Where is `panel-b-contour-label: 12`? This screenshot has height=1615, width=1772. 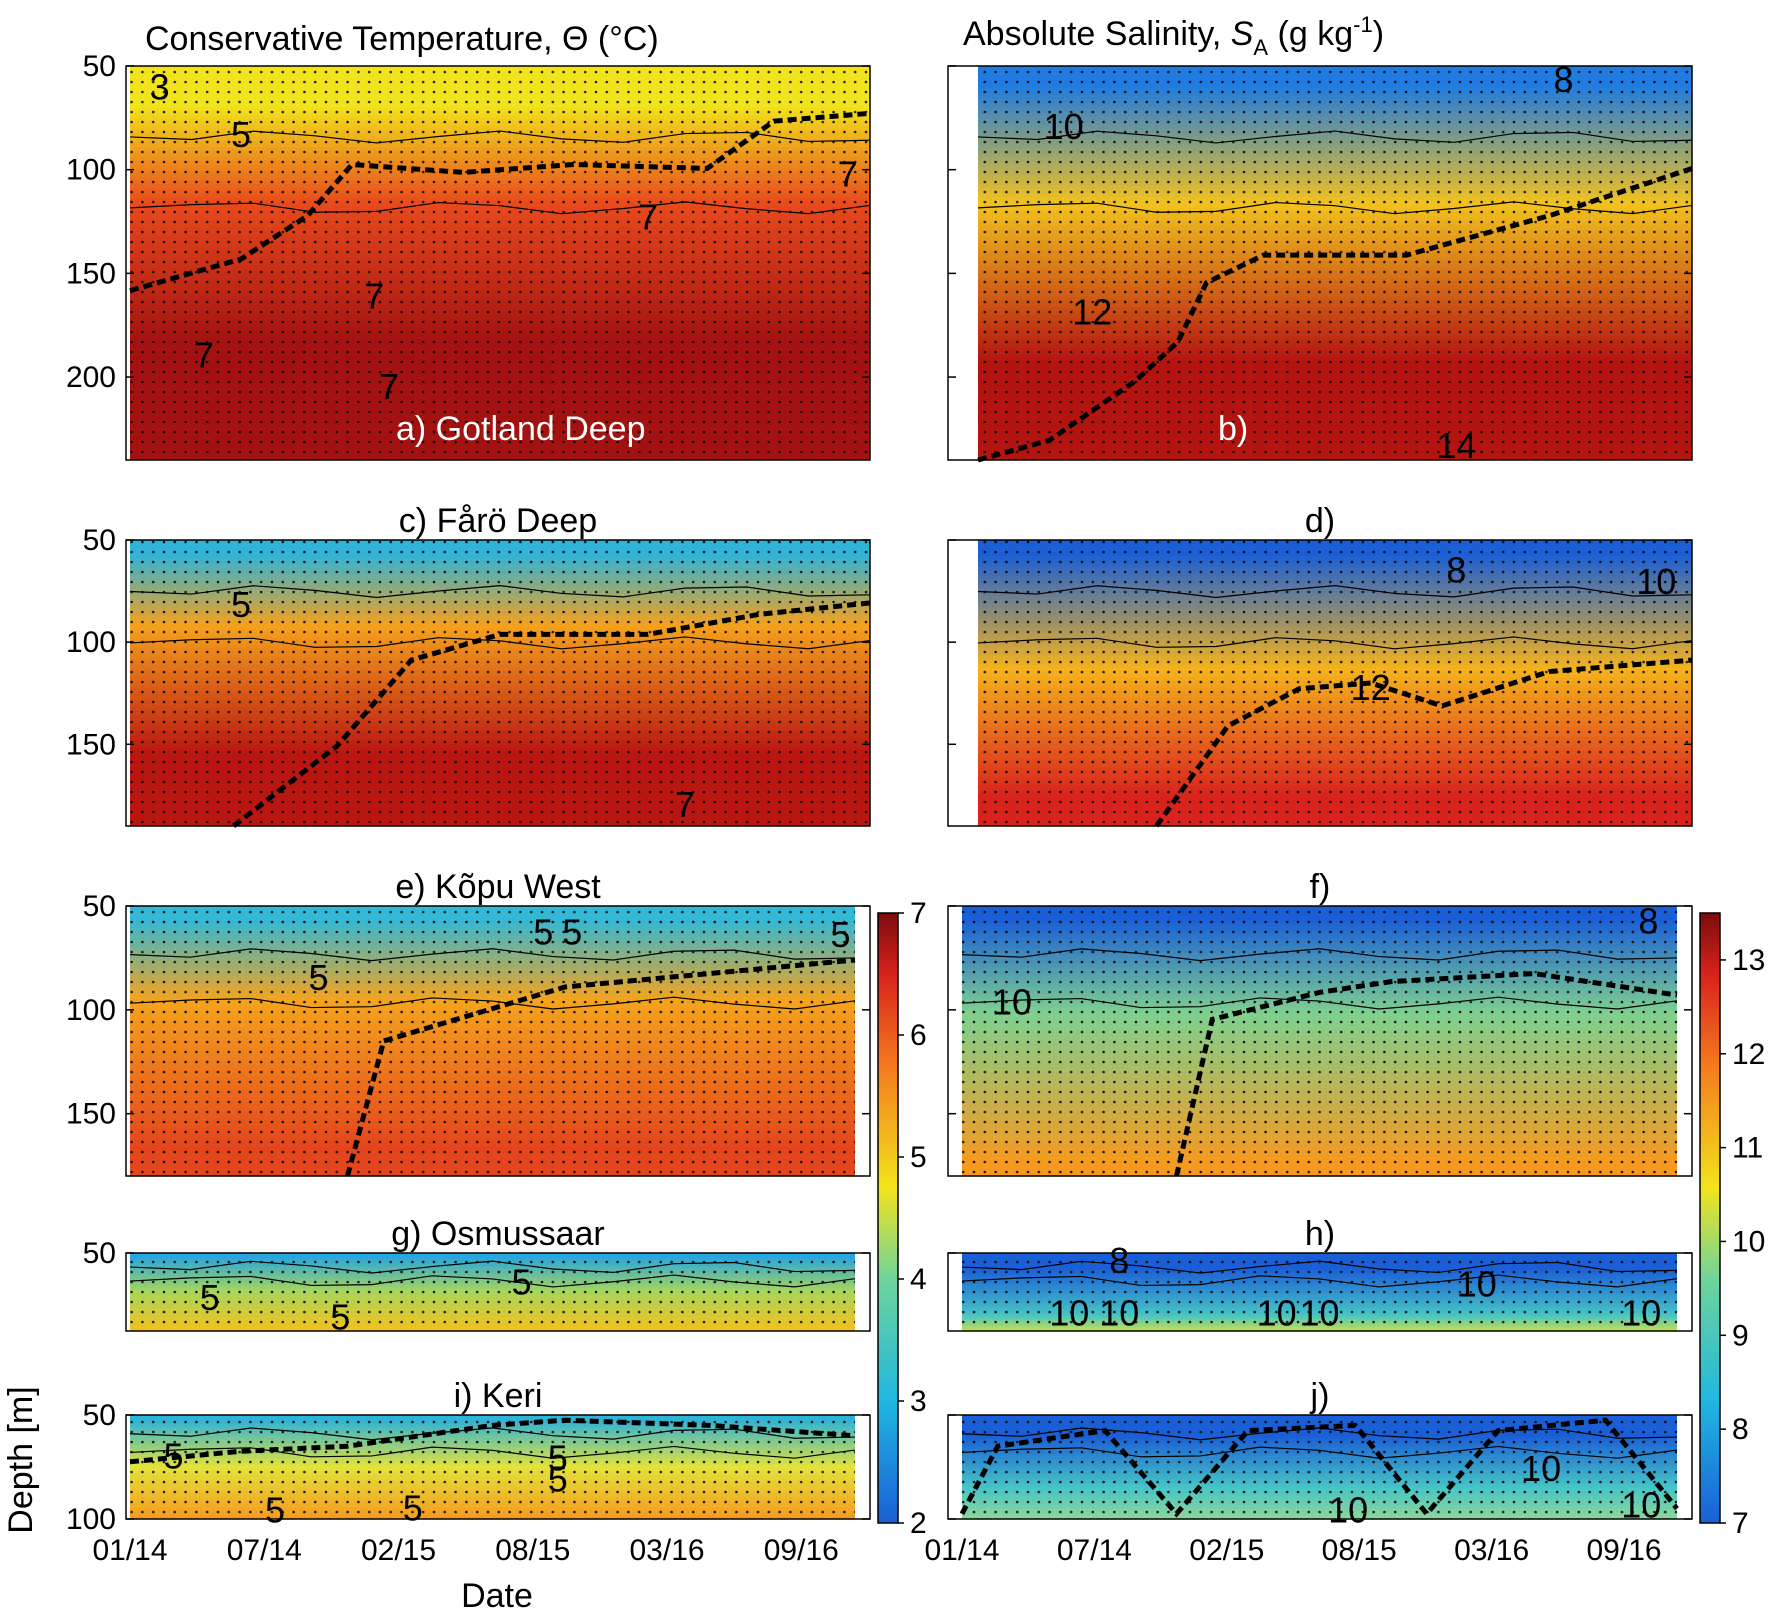
panel-b-contour-label: 12 is located at coordinates (1092, 311).